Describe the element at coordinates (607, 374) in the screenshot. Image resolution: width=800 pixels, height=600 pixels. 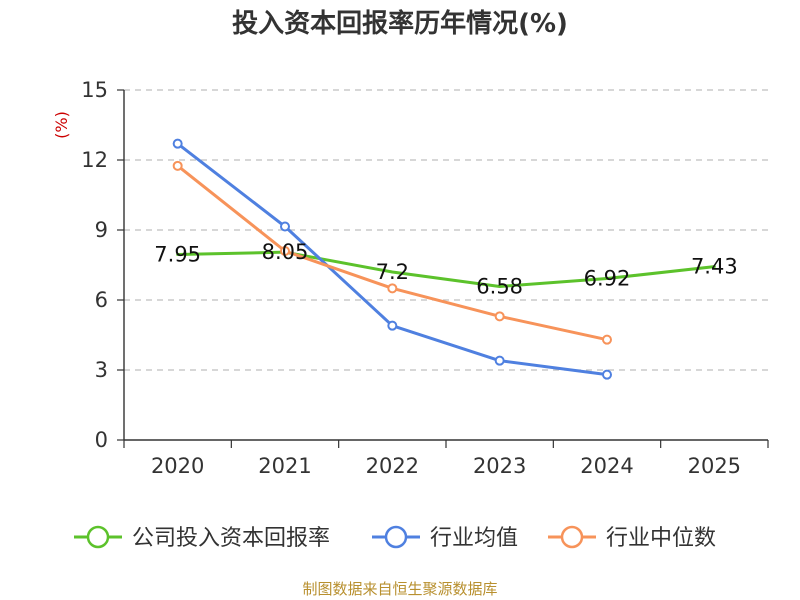
I see `series-1-point-2024` at that location.